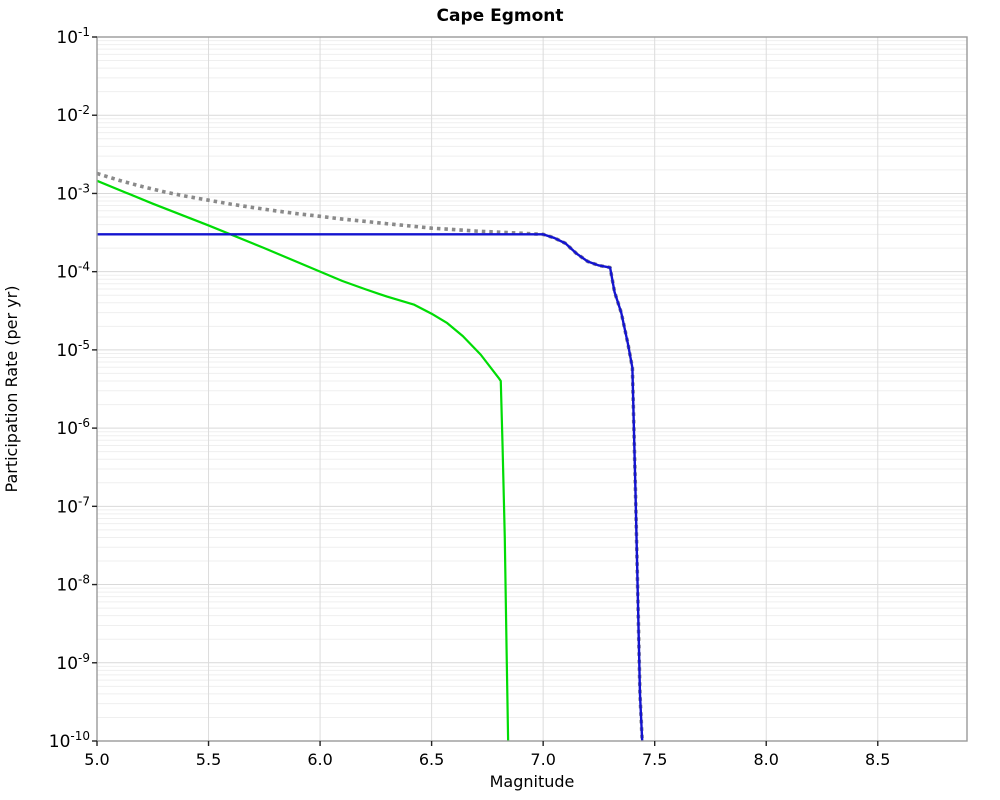  What do you see at coordinates (84, 188) in the screenshot?
I see `y-tick-exponent: -3` at bounding box center [84, 188].